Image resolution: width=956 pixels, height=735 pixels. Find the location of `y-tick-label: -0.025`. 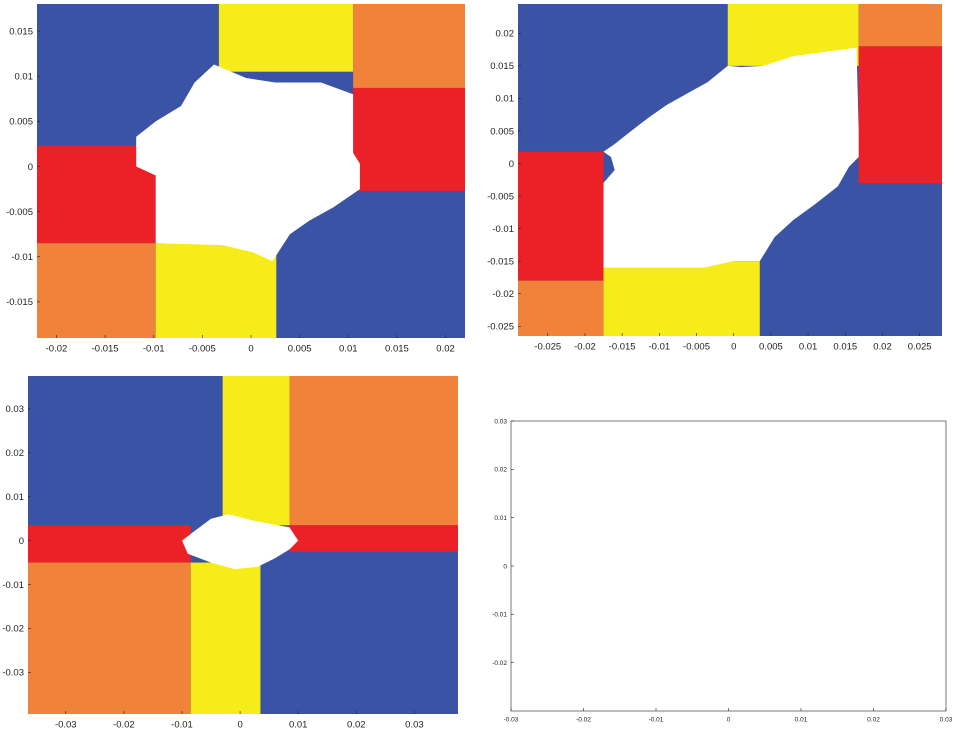

y-tick-label: -0.025 is located at coordinates (500, 327).